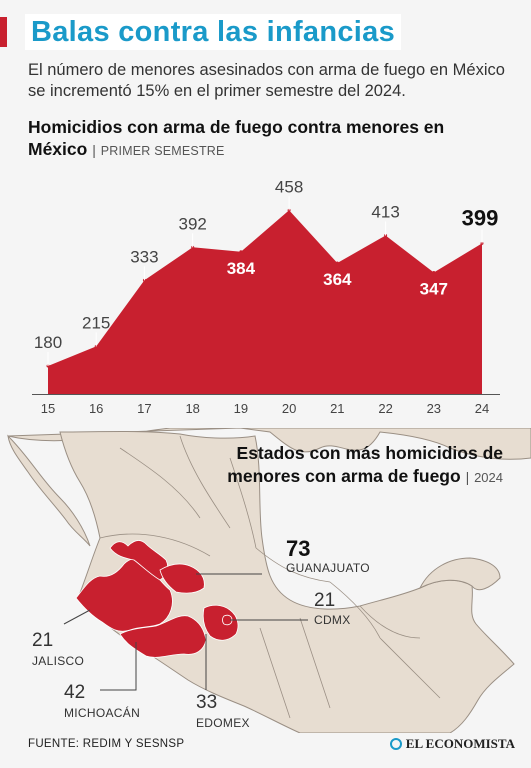  What do you see at coordinates (434, 289) in the screenshot?
I see `chart-value-label-23: 347` at bounding box center [434, 289].